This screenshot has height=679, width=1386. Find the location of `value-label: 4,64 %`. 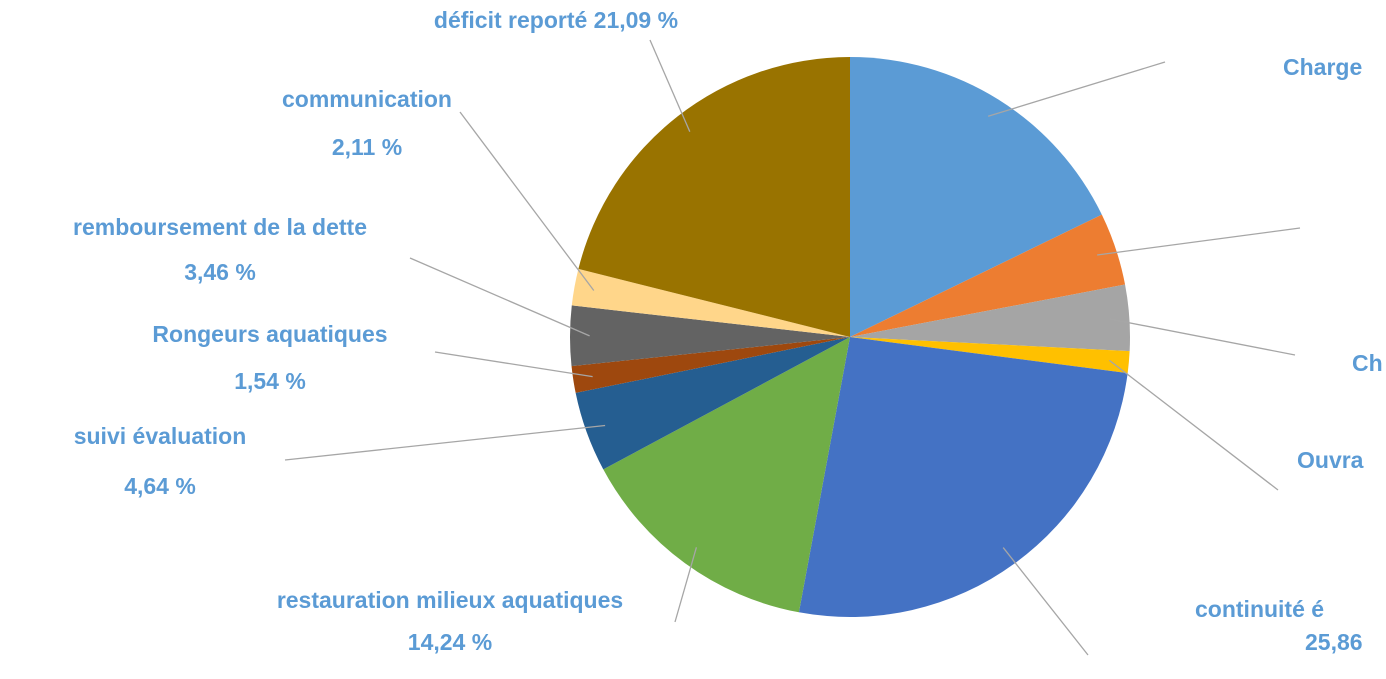

value-label: 4,64 % is located at coordinates (160, 486).